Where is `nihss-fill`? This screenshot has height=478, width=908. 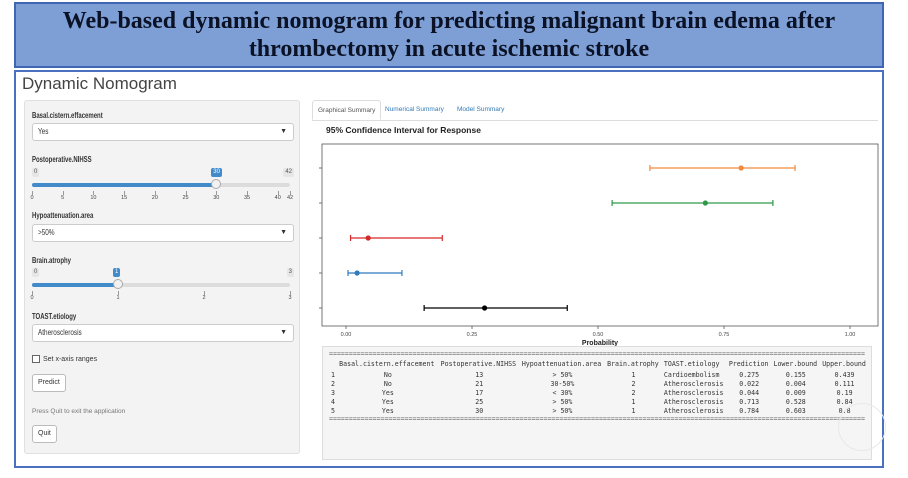 nihss-fill is located at coordinates (124, 185).